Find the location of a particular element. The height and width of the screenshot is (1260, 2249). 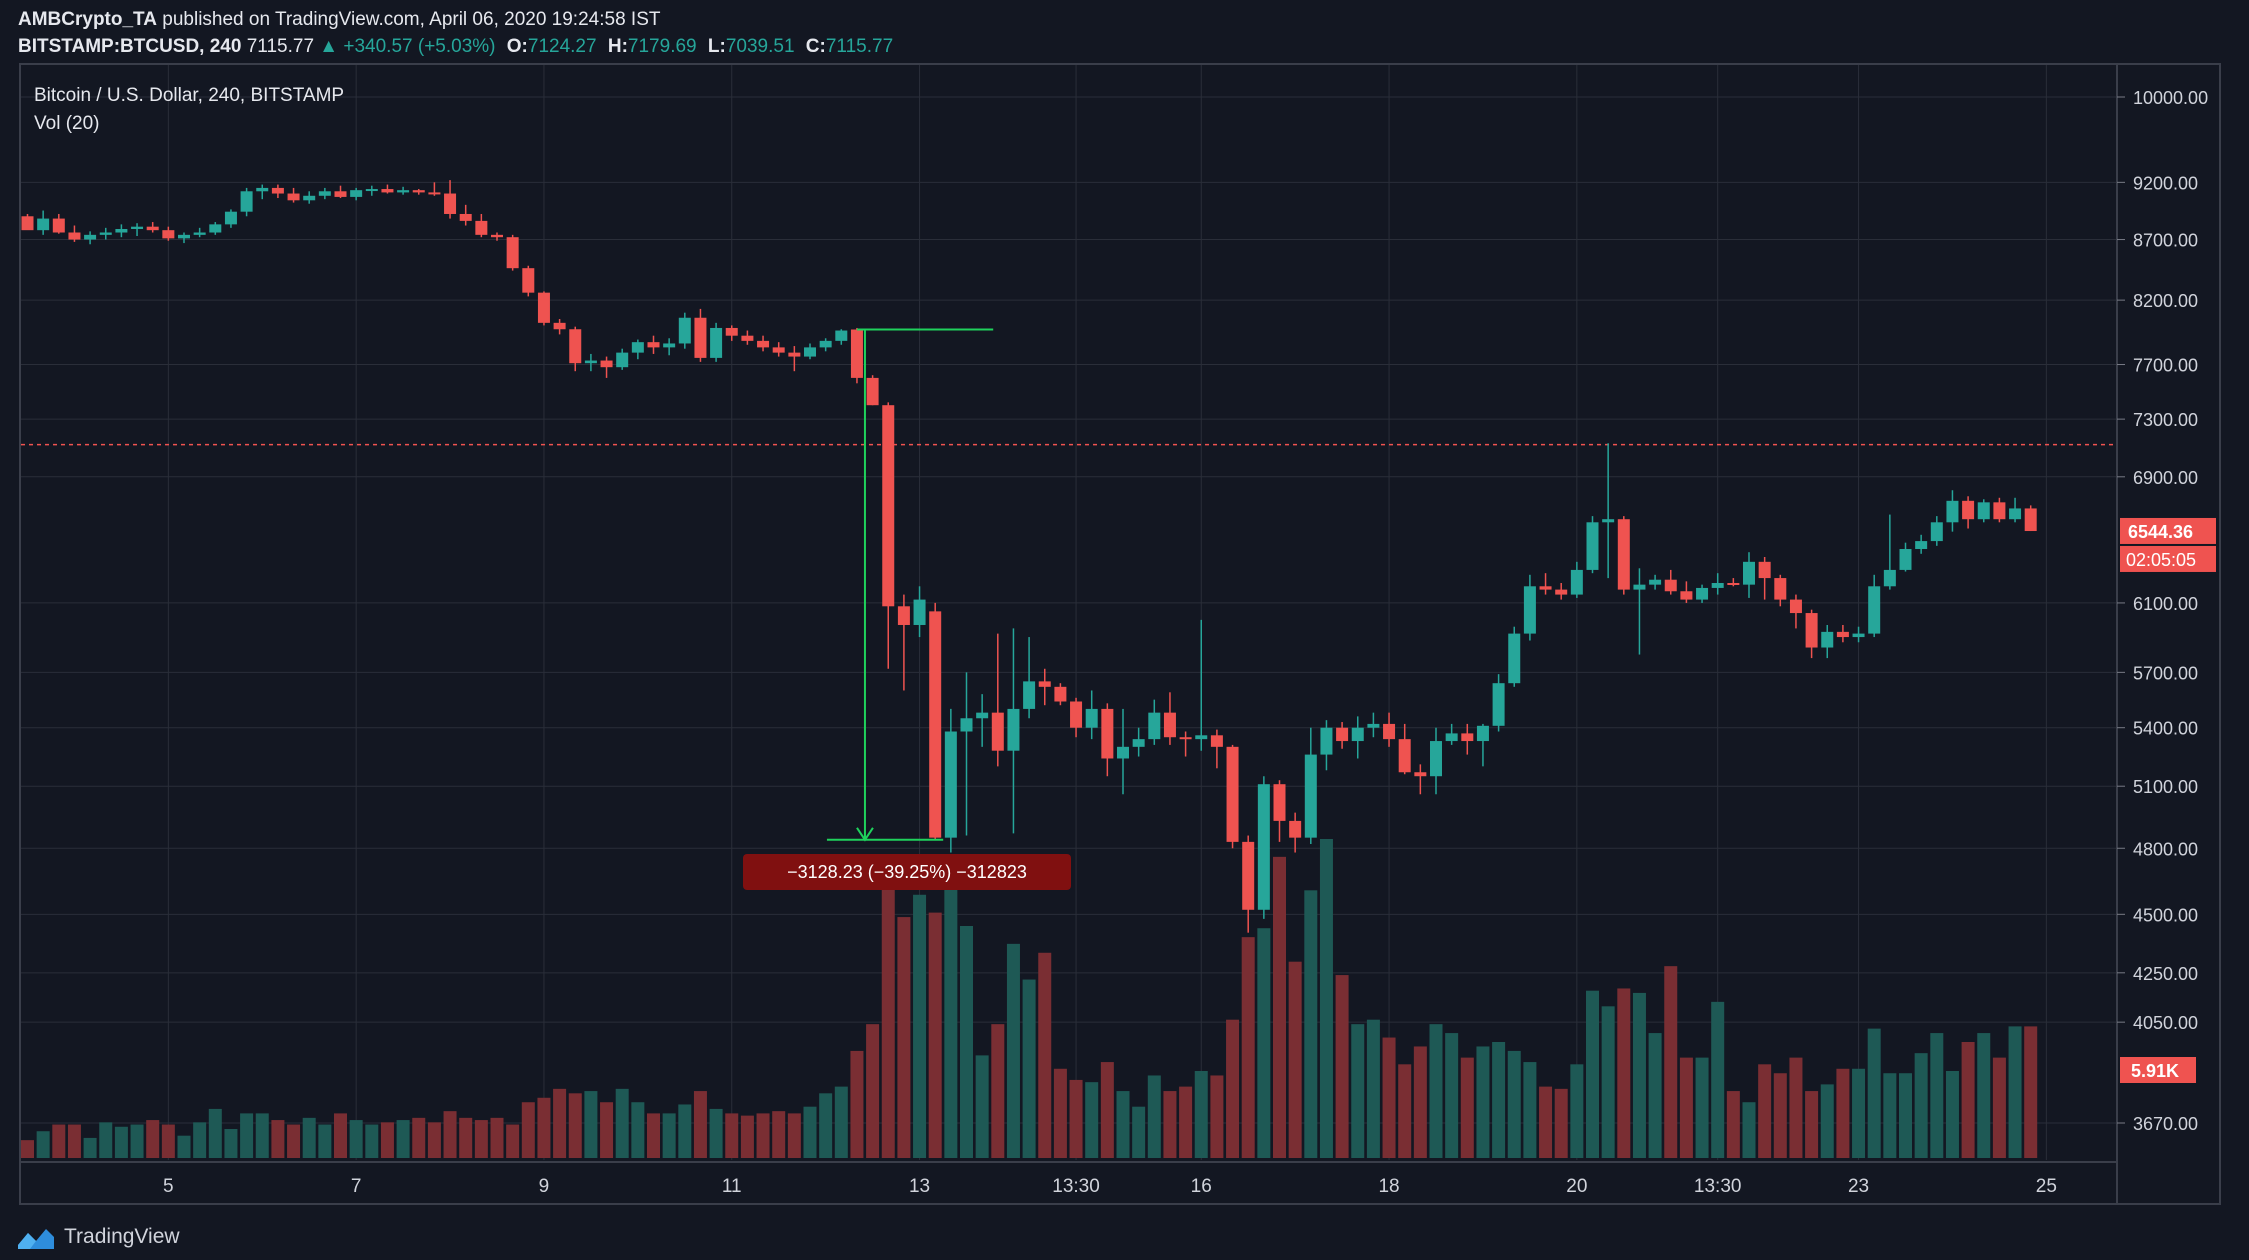

time-tick-label: 13 is located at coordinates (919, 1186).